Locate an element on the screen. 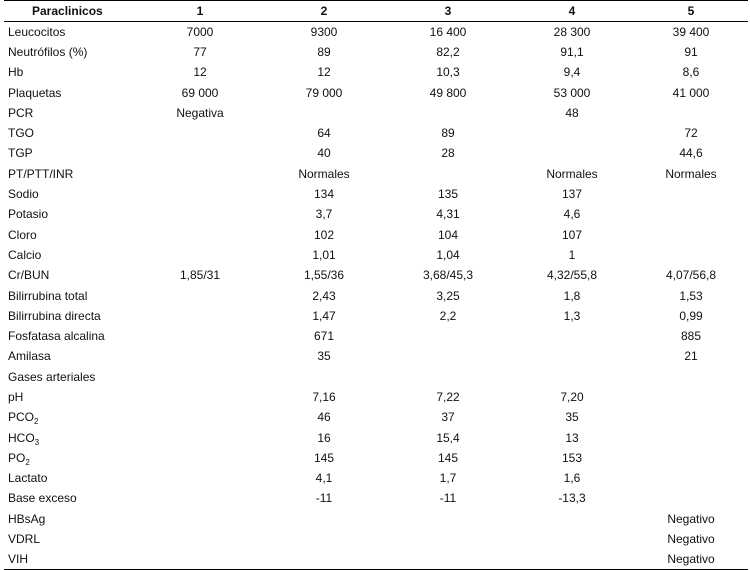 The width and height of the screenshot is (750, 570). row-label: PO2 is located at coordinates (71, 458).